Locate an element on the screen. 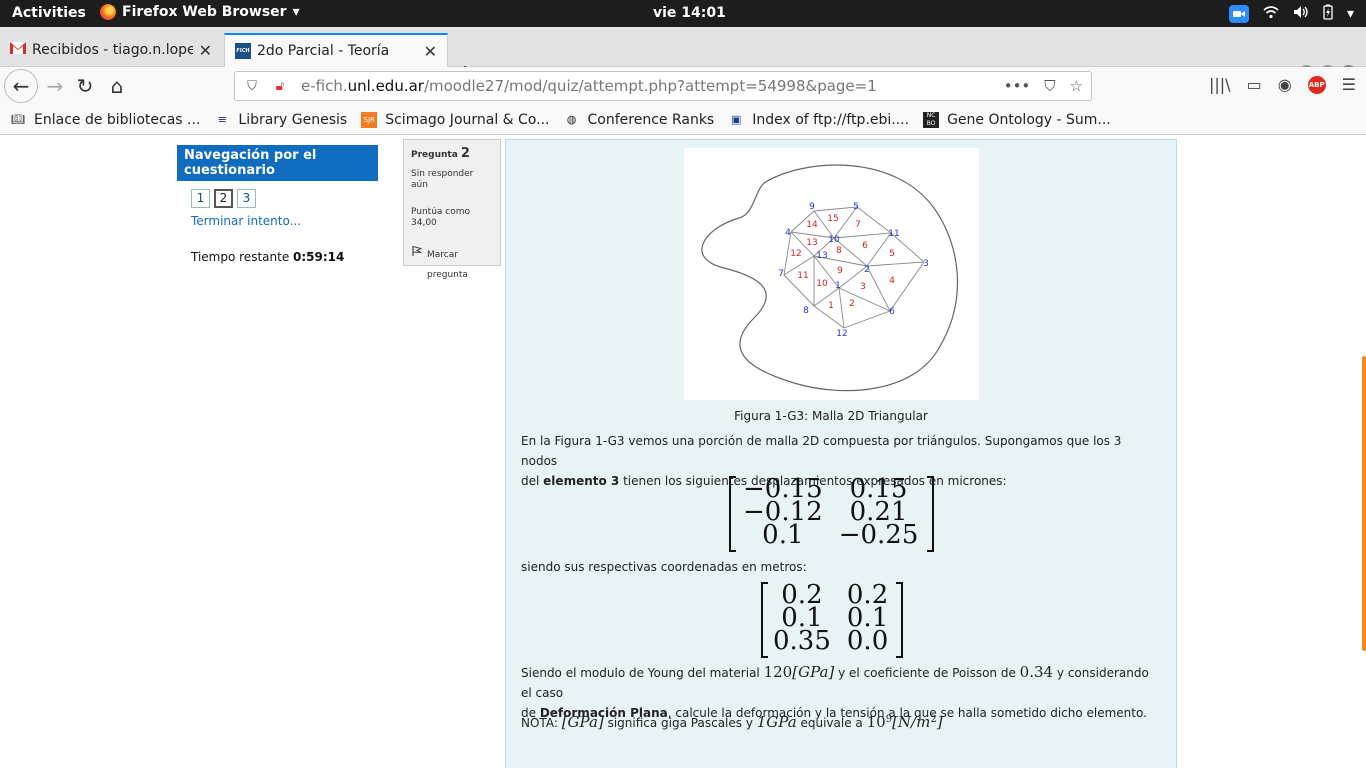 This screenshot has width=1366, height=768. element-label: 14 is located at coordinates (812, 225).